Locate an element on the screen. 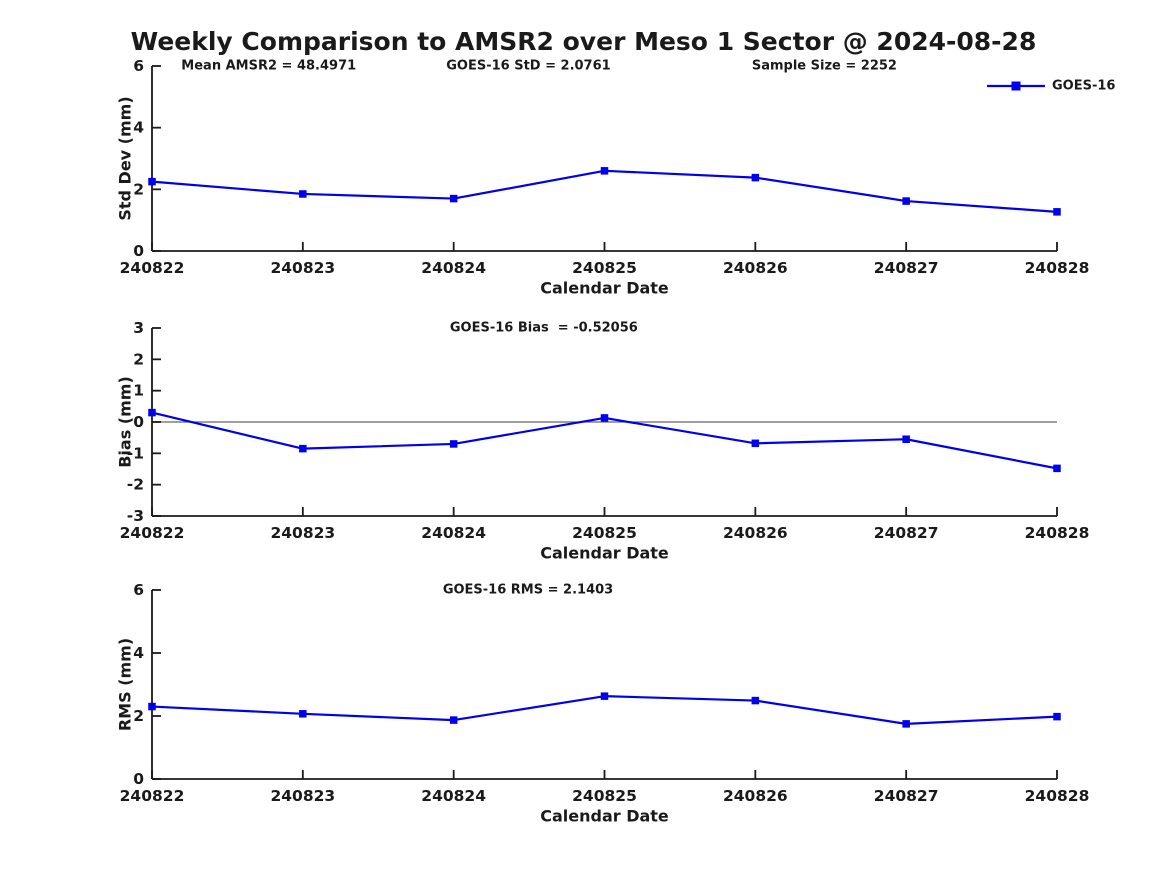 This screenshot has height=875, width=1167. annotation-text: Sample Size = 2252 is located at coordinates (824, 66).